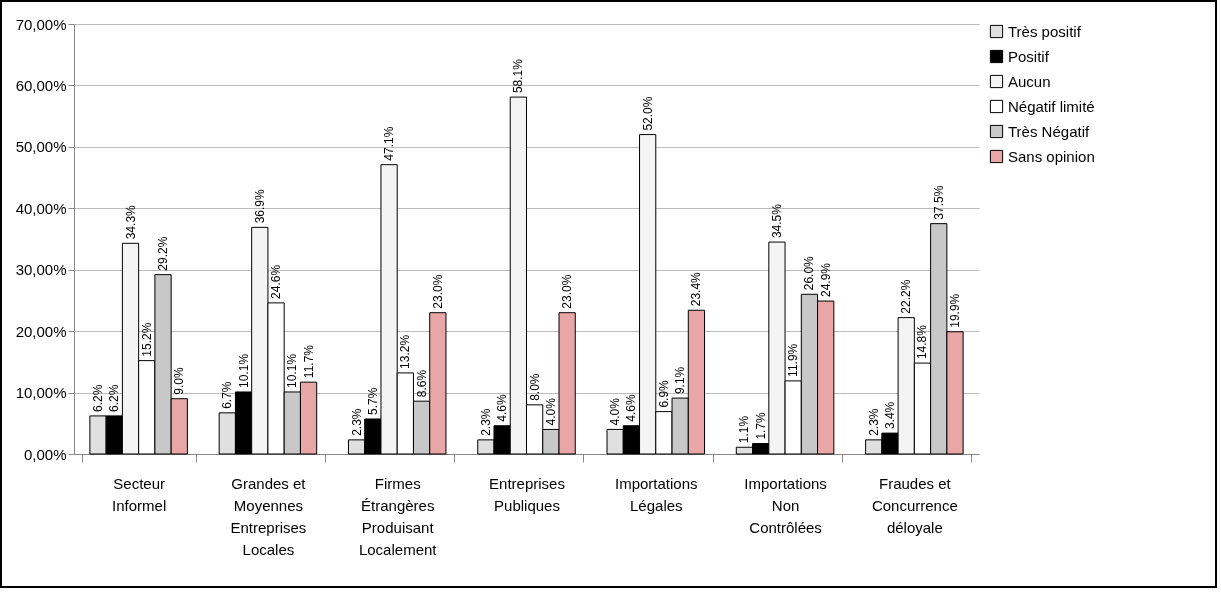 The width and height of the screenshot is (1221, 592). Describe the element at coordinates (825, 280) in the screenshot. I see `data-label: 24.9%` at that location.